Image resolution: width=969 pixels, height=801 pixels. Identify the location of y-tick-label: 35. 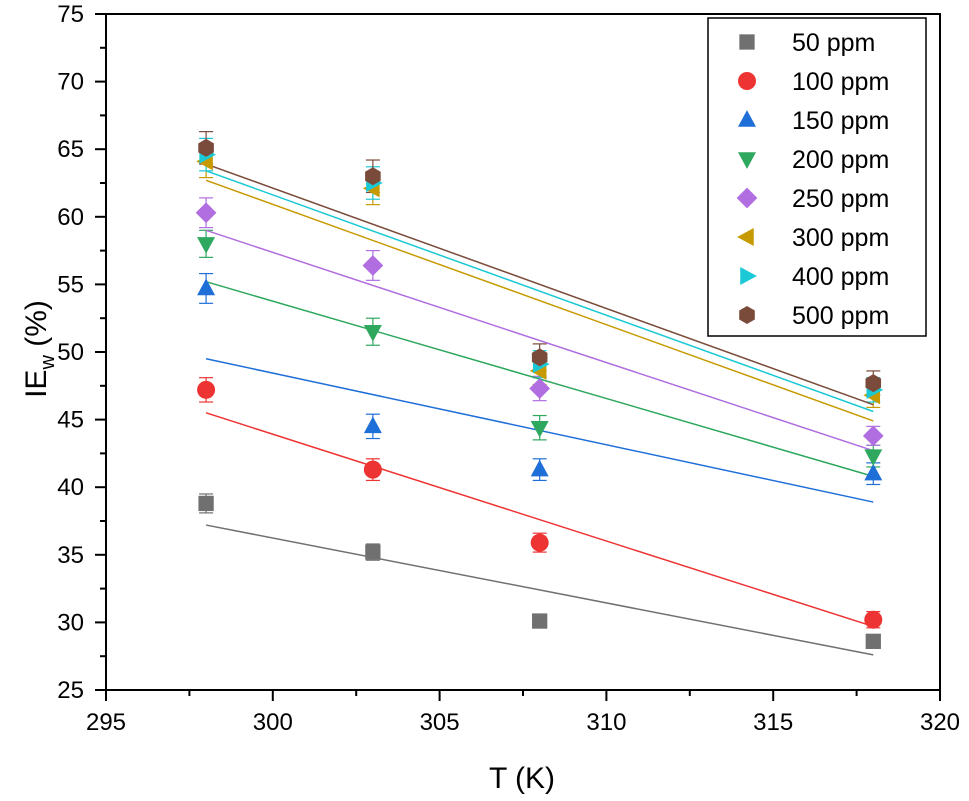
(70, 555).